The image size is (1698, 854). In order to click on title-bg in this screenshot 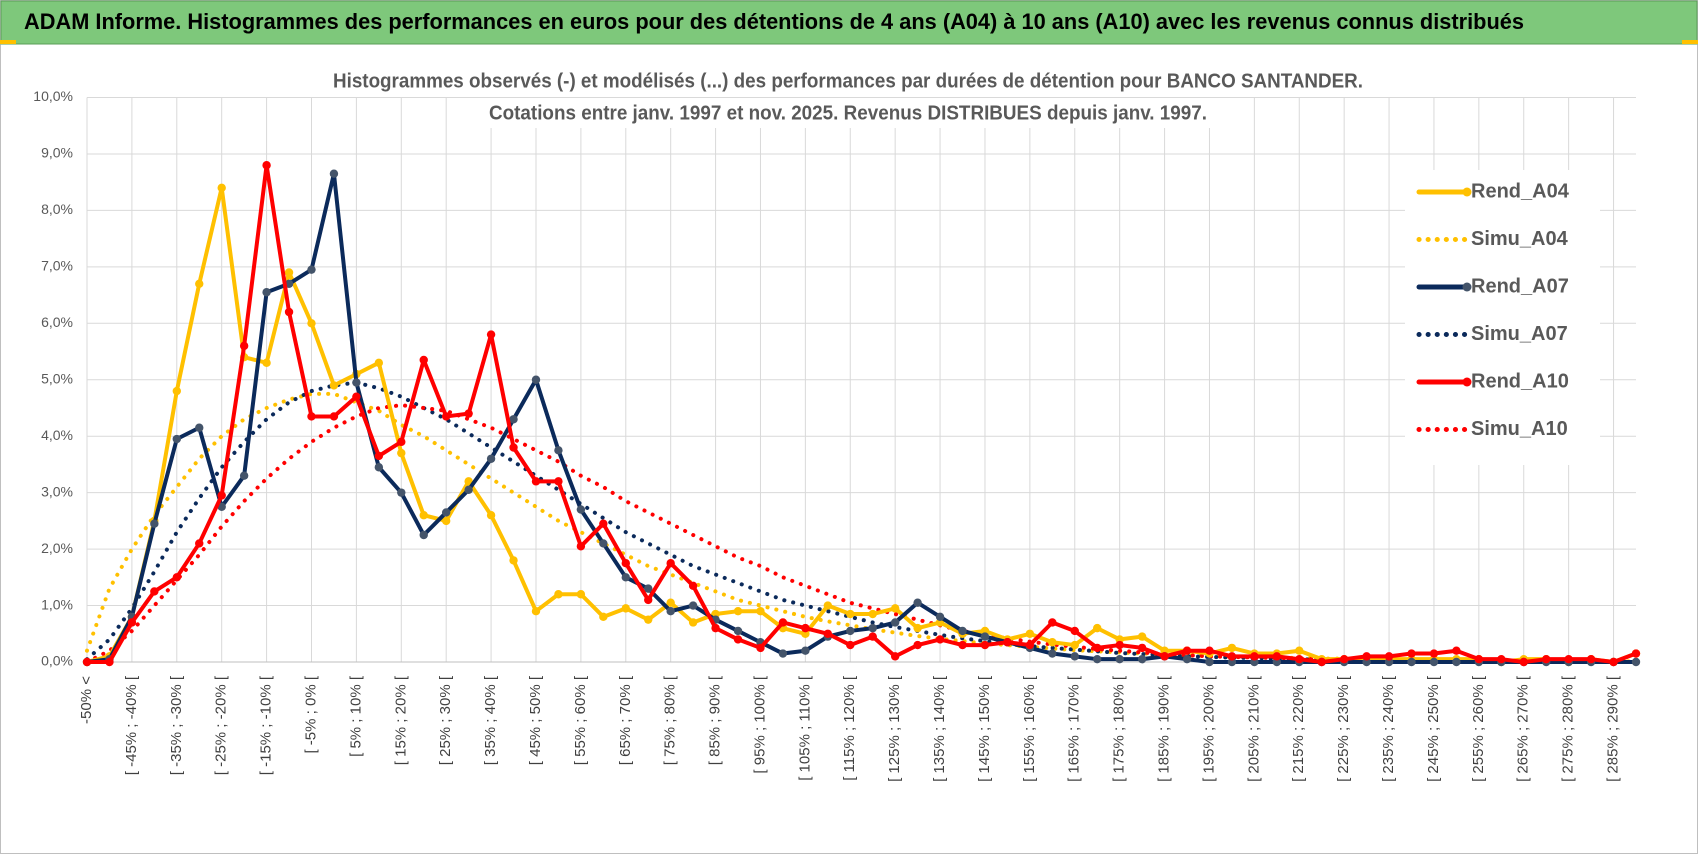, I will do `click(850, 113)`.